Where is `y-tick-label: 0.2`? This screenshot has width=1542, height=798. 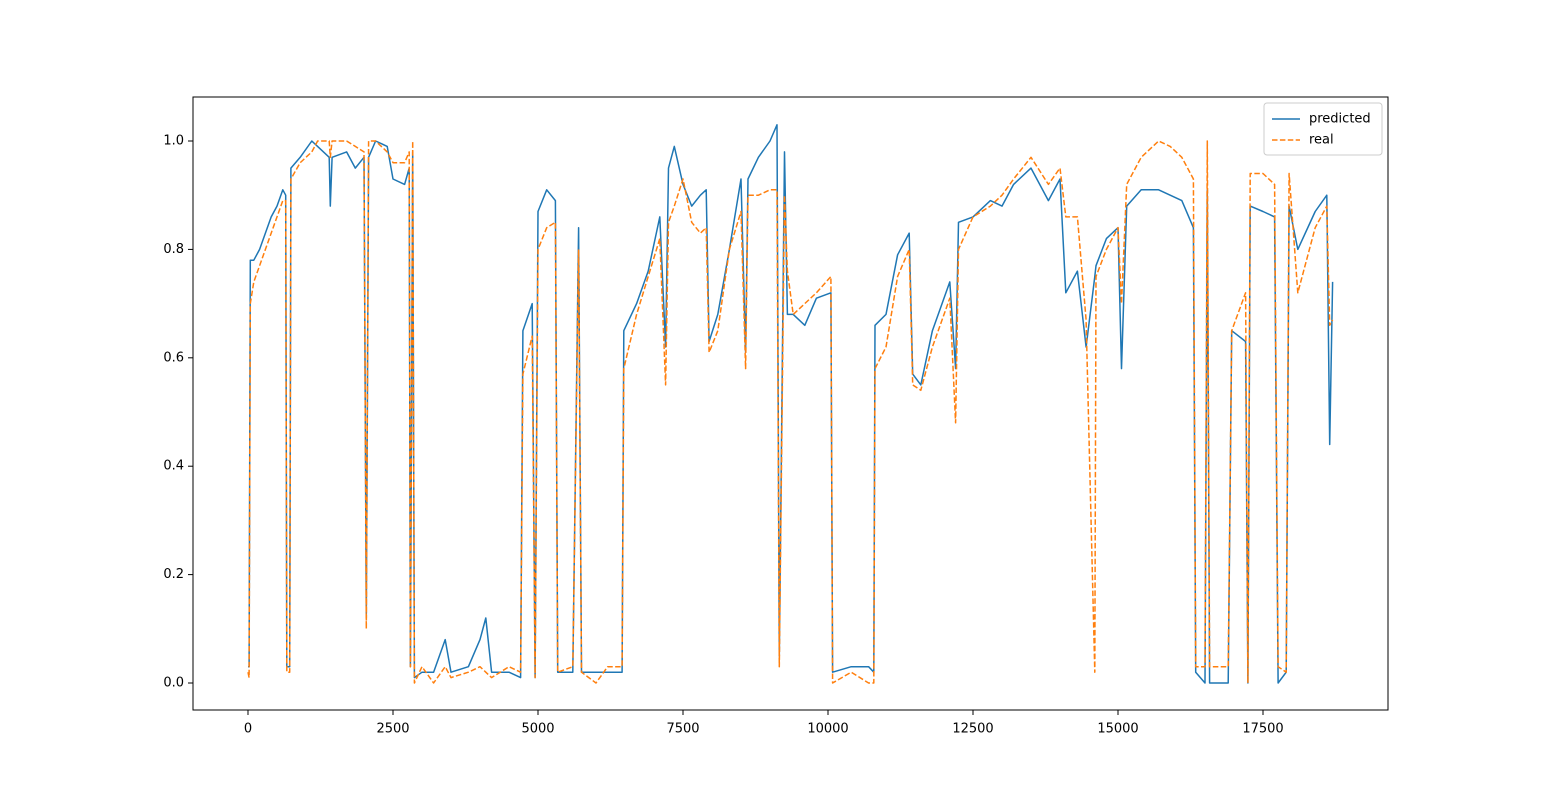 y-tick-label: 0.2 is located at coordinates (173, 574).